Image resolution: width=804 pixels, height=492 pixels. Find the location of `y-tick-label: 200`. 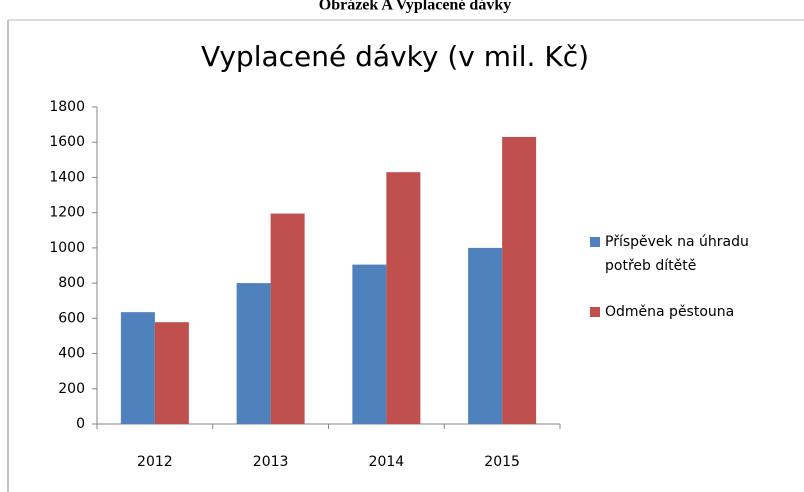

y-tick-label: 200 is located at coordinates (71, 389).